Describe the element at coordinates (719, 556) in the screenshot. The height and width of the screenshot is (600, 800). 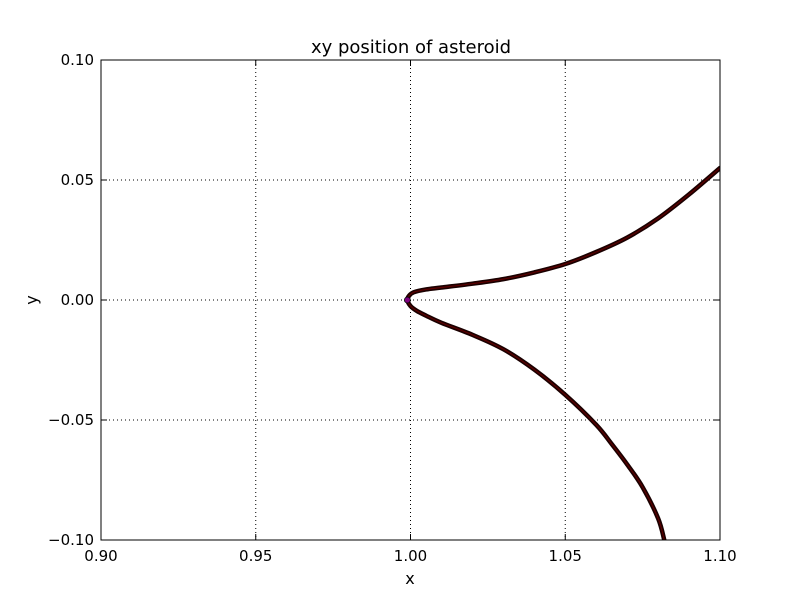
I see `x-tick-label: 1.10` at that location.